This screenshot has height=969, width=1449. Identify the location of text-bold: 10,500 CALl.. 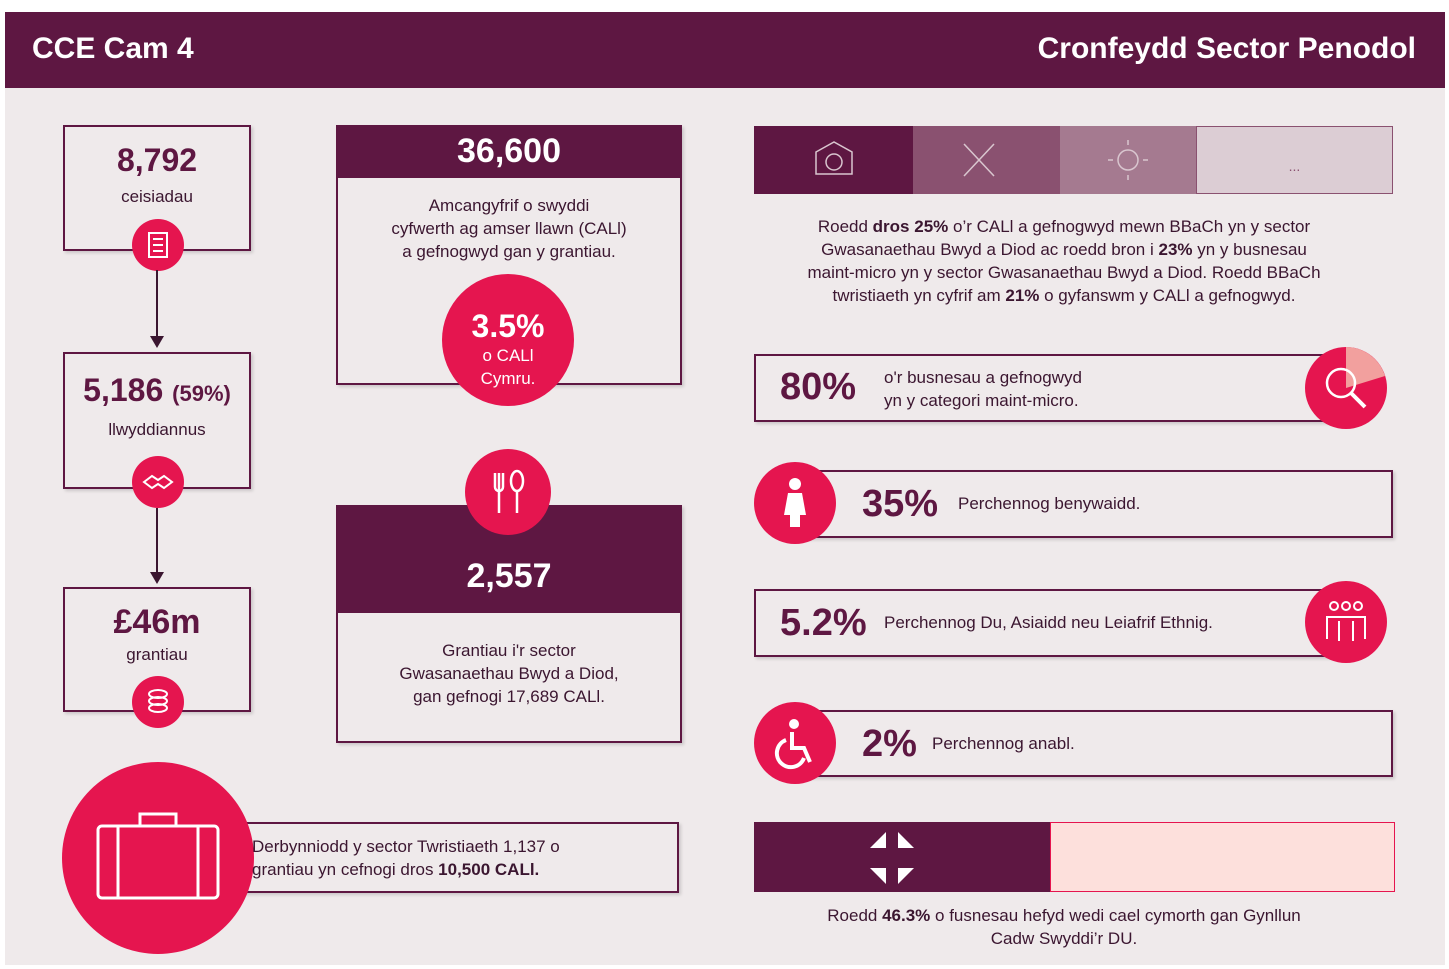
(489, 869).